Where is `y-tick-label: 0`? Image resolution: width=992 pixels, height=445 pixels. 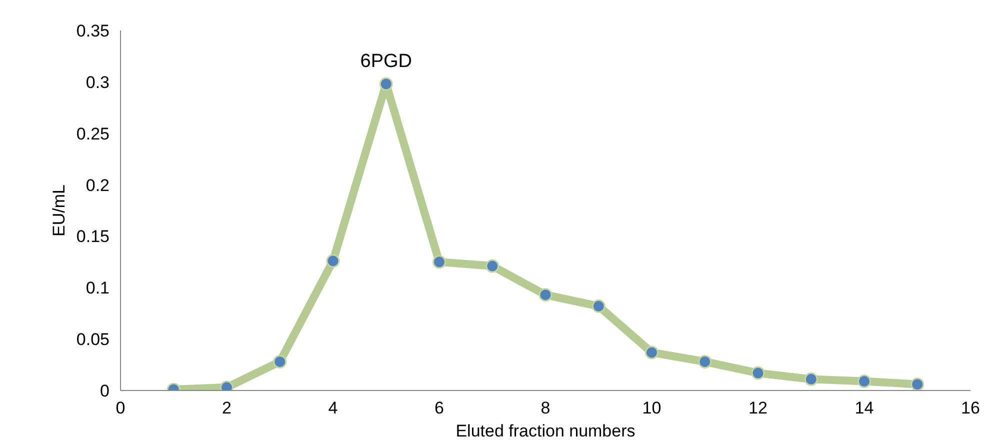 y-tick-label: 0 is located at coordinates (105, 391).